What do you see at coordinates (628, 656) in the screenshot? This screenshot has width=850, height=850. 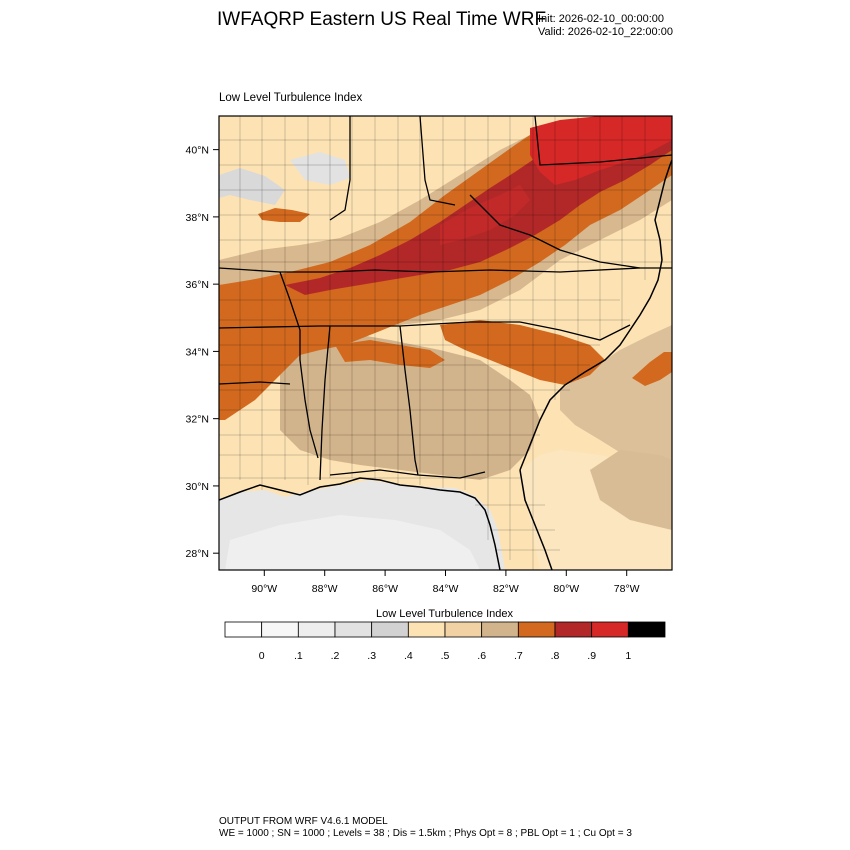 I see `colorbar-label: 1` at bounding box center [628, 656].